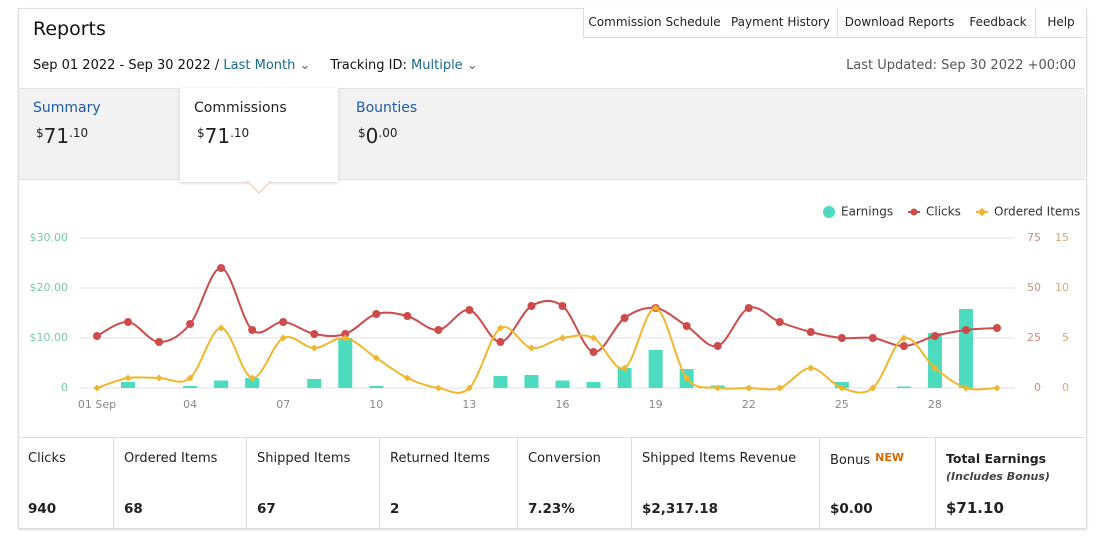 The image size is (1104, 543). What do you see at coordinates (387, 108) in the screenshot?
I see `tab-label: Bounties` at bounding box center [387, 108].